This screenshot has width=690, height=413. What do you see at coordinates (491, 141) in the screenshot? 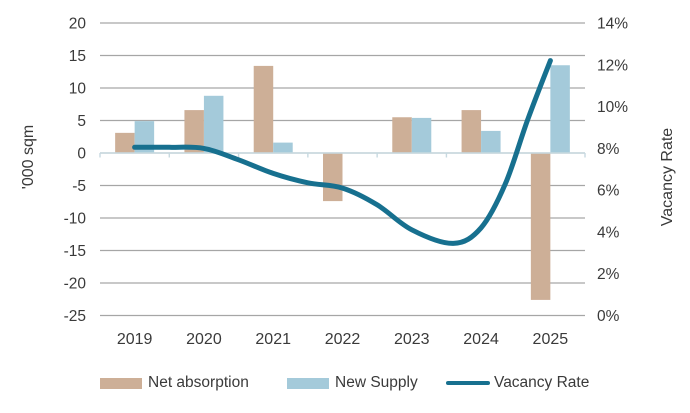
I see `bar-new-supply-2024` at bounding box center [491, 141].